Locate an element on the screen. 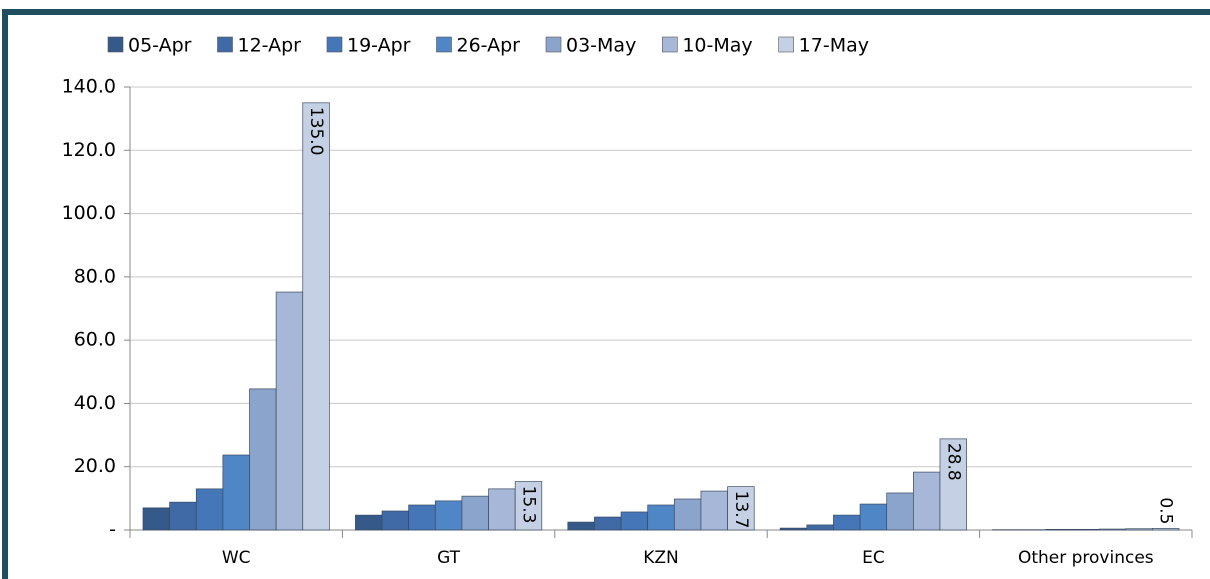 The height and width of the screenshot is (579, 1210). x-tick-label: GT is located at coordinates (449, 558).